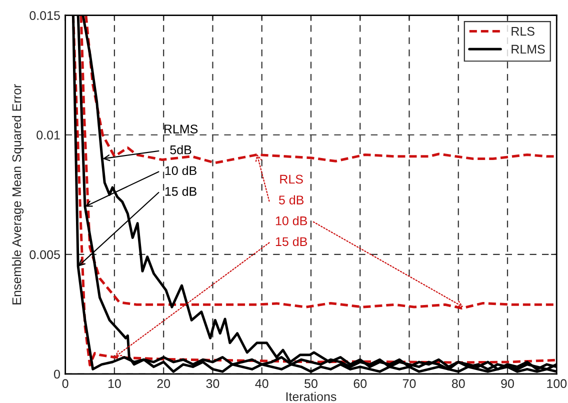 Image resolution: width=568 pixels, height=403 pixels. I want to click on annotation: RLMS, so click(181, 129).